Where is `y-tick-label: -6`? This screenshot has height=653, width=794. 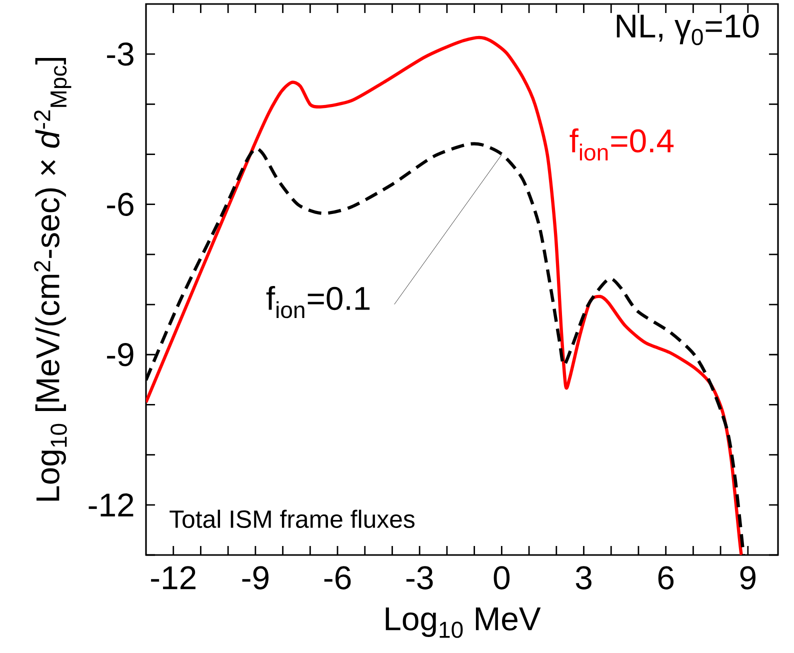 y-tick-label: -6 is located at coordinates (120, 204).